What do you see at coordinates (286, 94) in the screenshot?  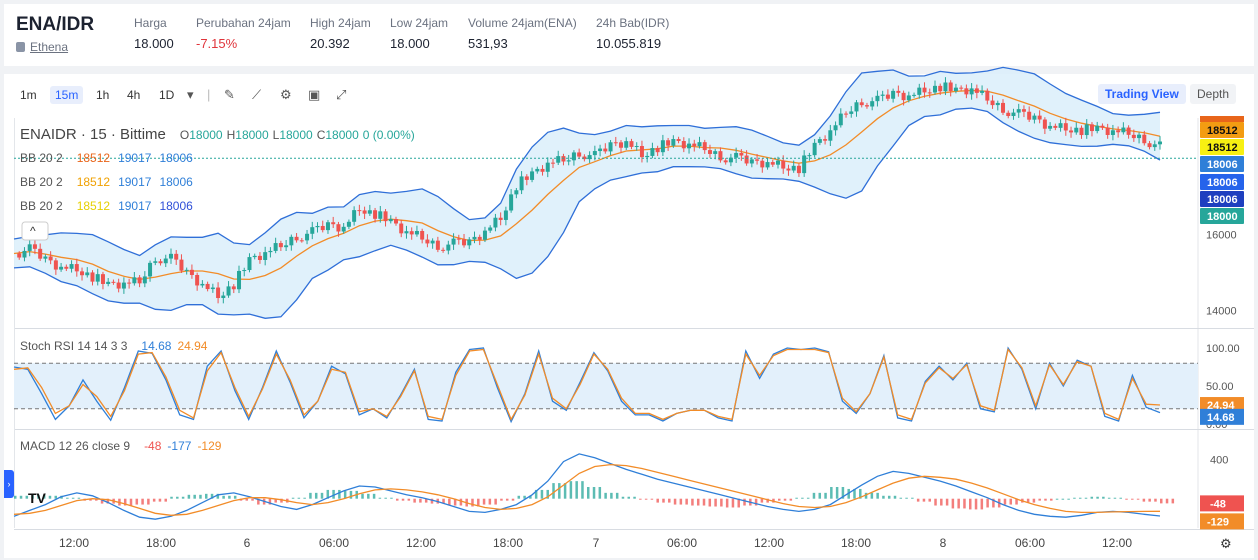 I see `gear-icon: ⚙` at bounding box center [286, 94].